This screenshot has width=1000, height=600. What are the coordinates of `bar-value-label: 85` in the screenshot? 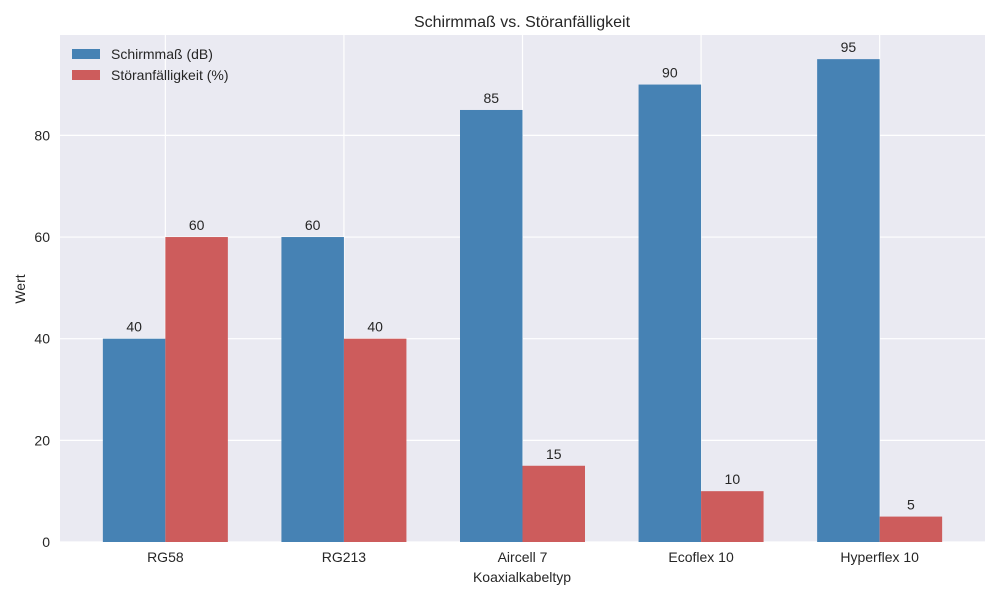 It's located at (491, 98).